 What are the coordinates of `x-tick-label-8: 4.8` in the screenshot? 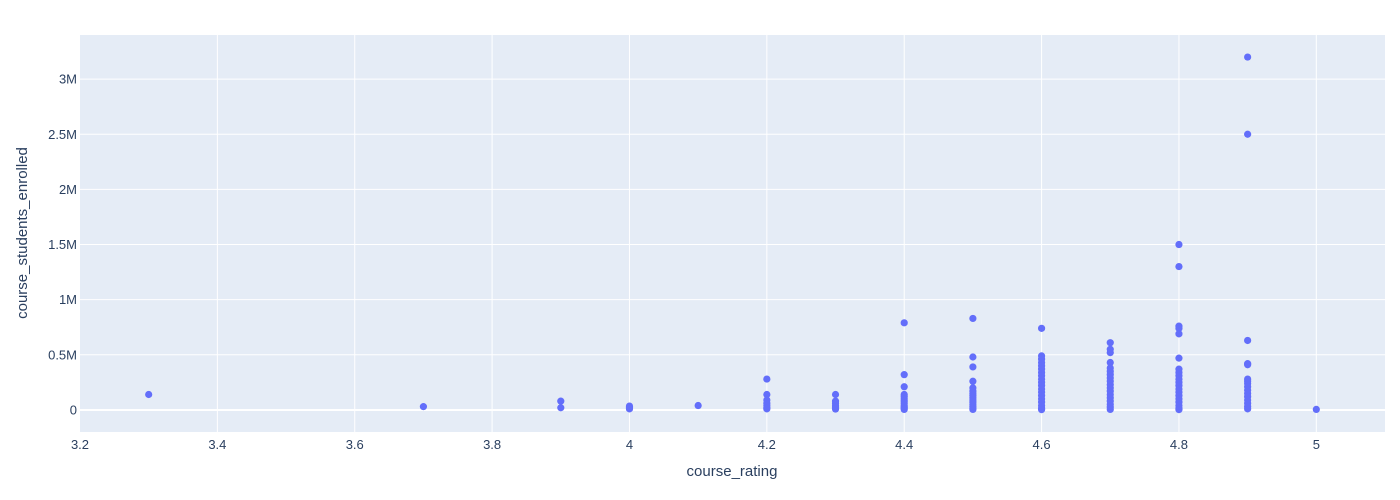 It's located at (1179, 444).